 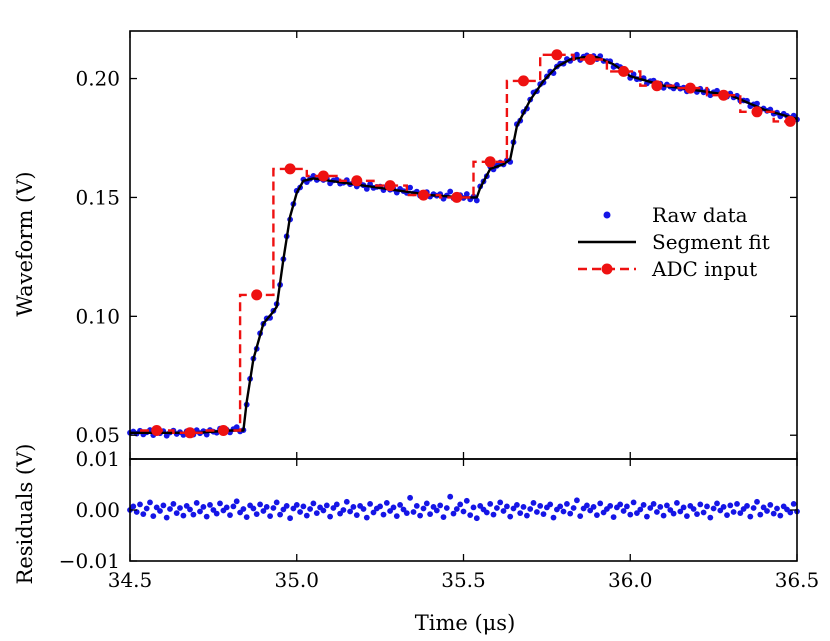 What do you see at coordinates (296, 580) in the screenshot?
I see `x-tick-label: 35.0` at bounding box center [296, 580].